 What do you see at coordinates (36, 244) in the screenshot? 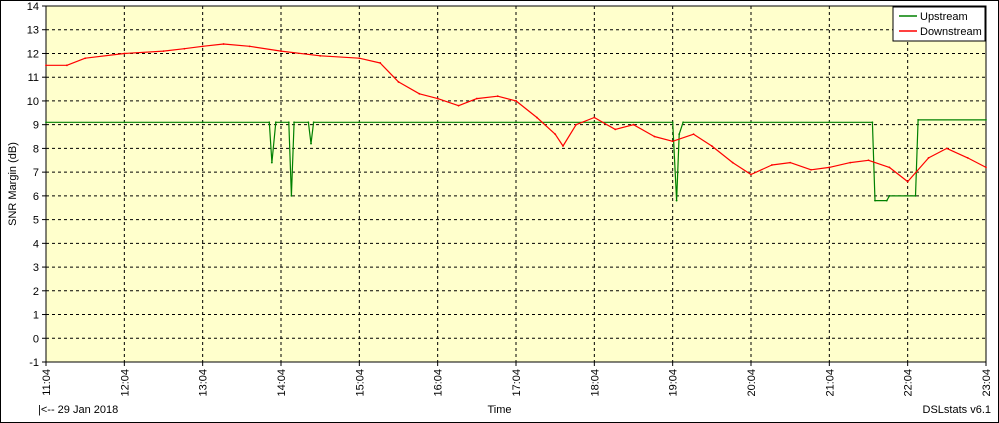
I see `y-tick-label: 4` at bounding box center [36, 244].